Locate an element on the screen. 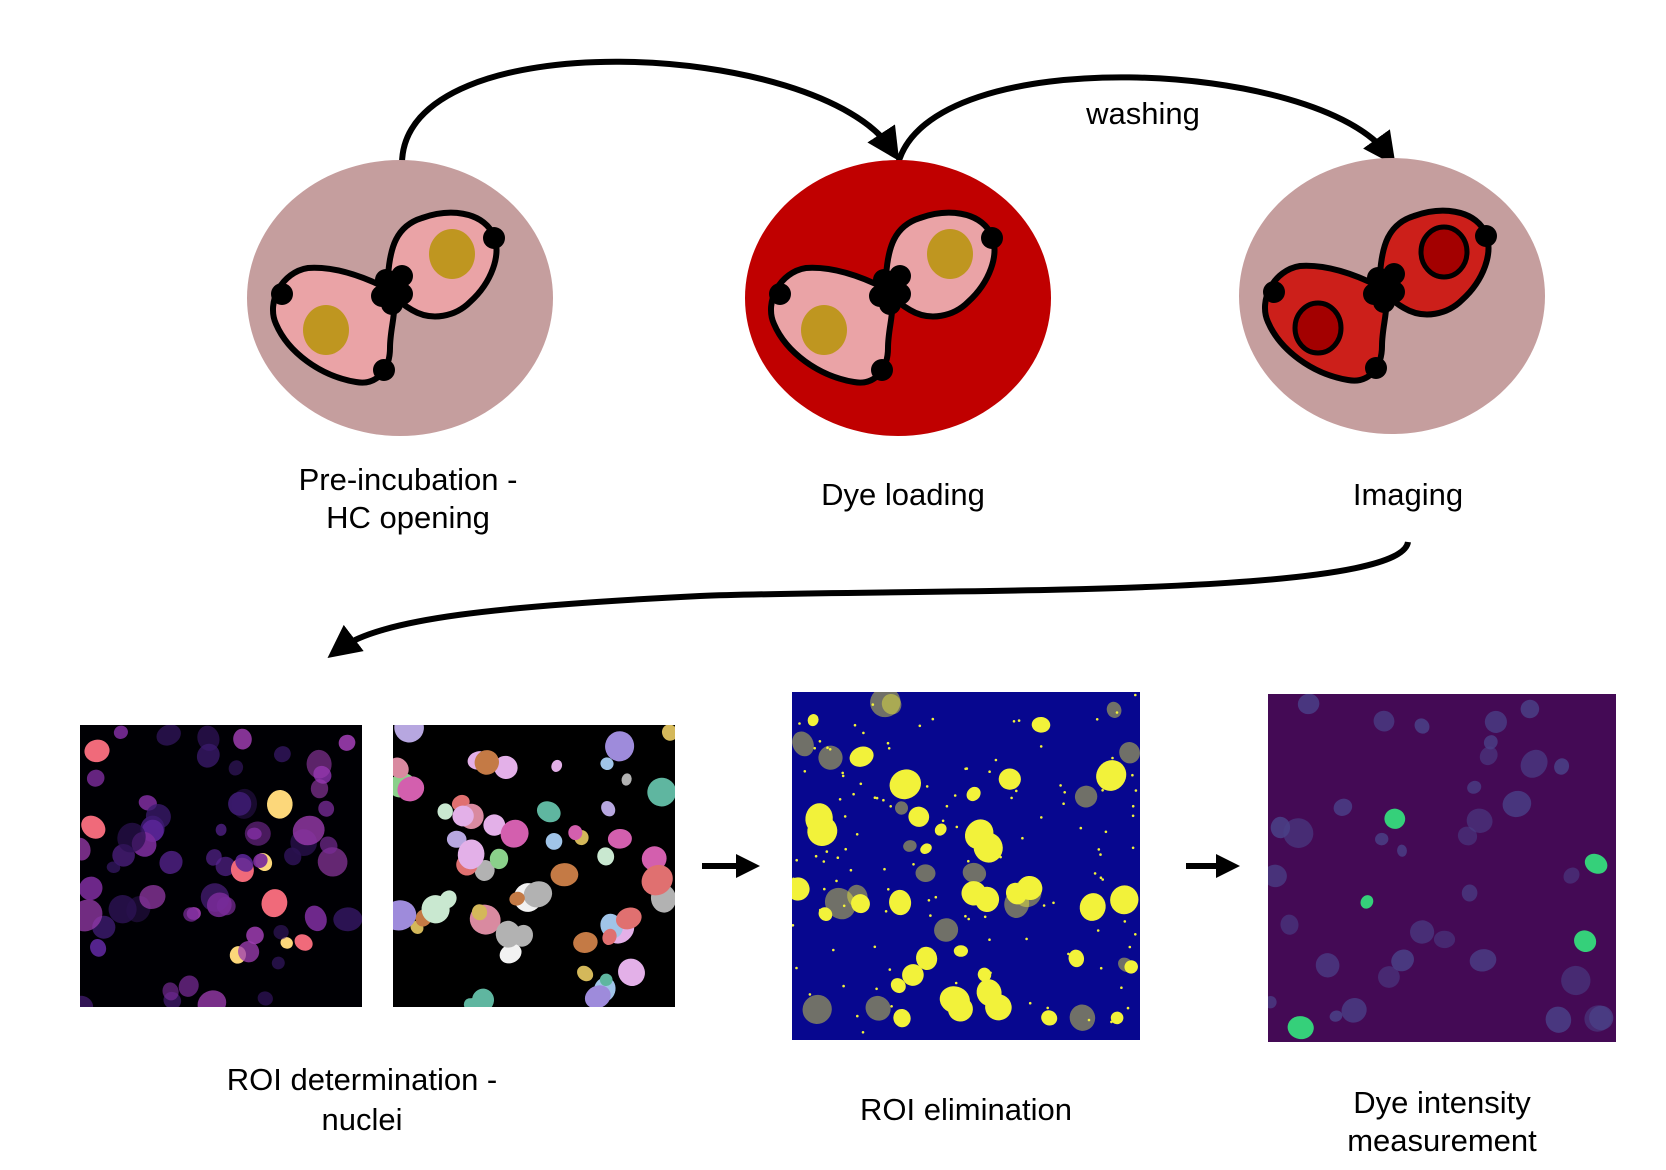 The height and width of the screenshot is (1170, 1666). micrograph-nuclear-stain is located at coordinates (221, 866).